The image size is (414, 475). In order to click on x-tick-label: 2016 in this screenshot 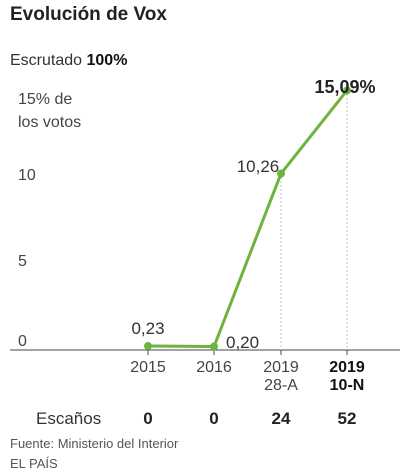, I will do `click(214, 367)`.